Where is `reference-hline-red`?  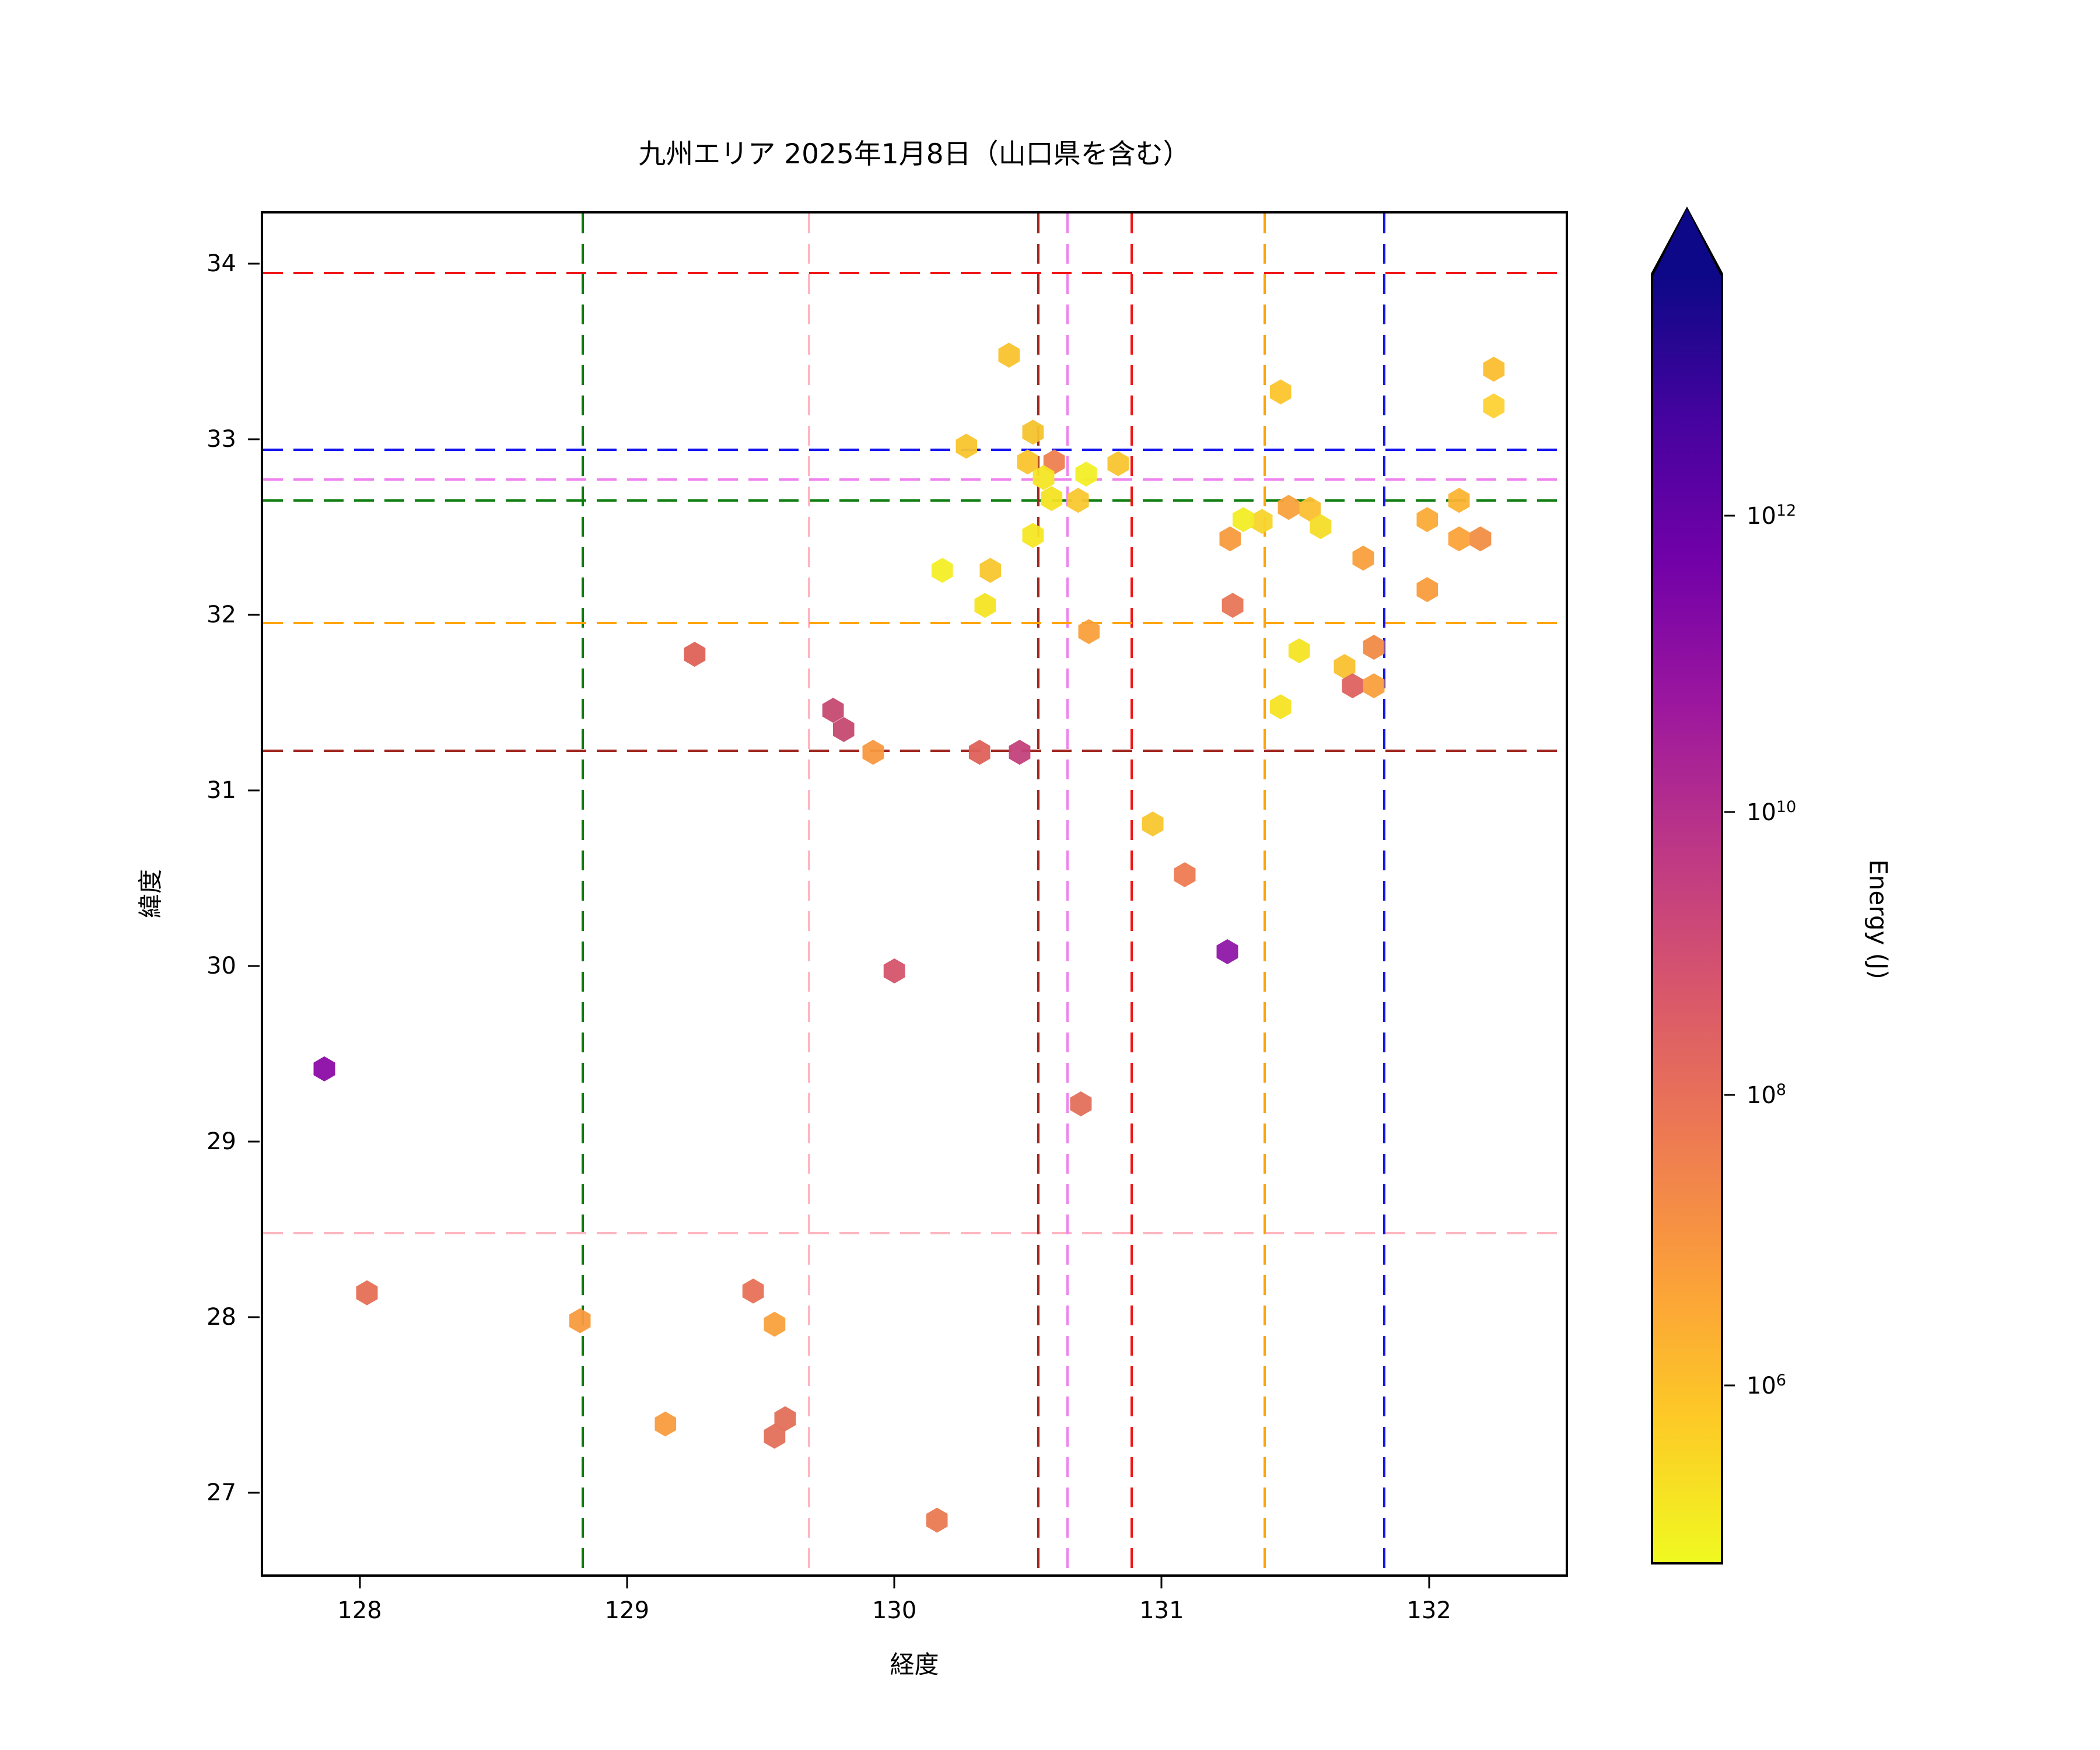 reference-hline-red is located at coordinates (914, 272).